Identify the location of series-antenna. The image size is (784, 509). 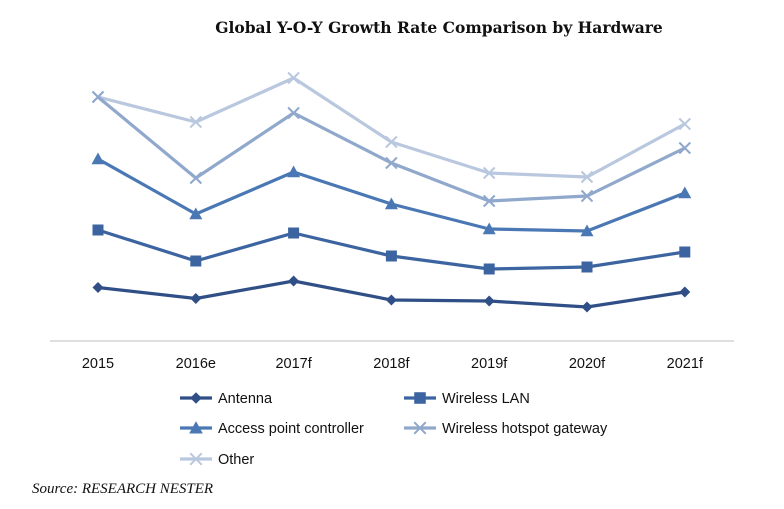
(391, 294).